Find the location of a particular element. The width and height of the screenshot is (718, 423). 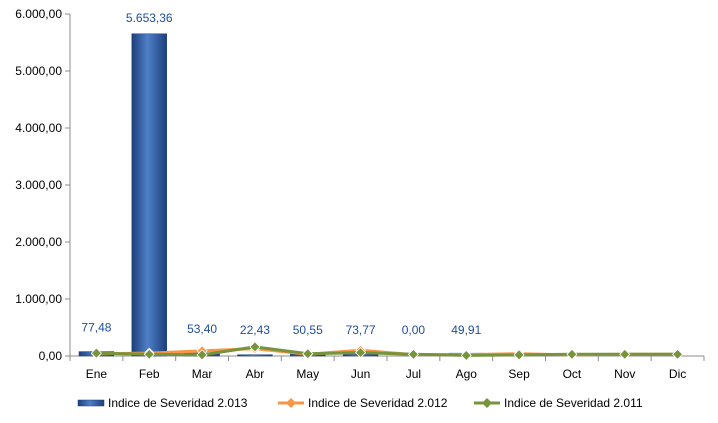

y-tick-label: 1.000,00 is located at coordinates (38, 299).